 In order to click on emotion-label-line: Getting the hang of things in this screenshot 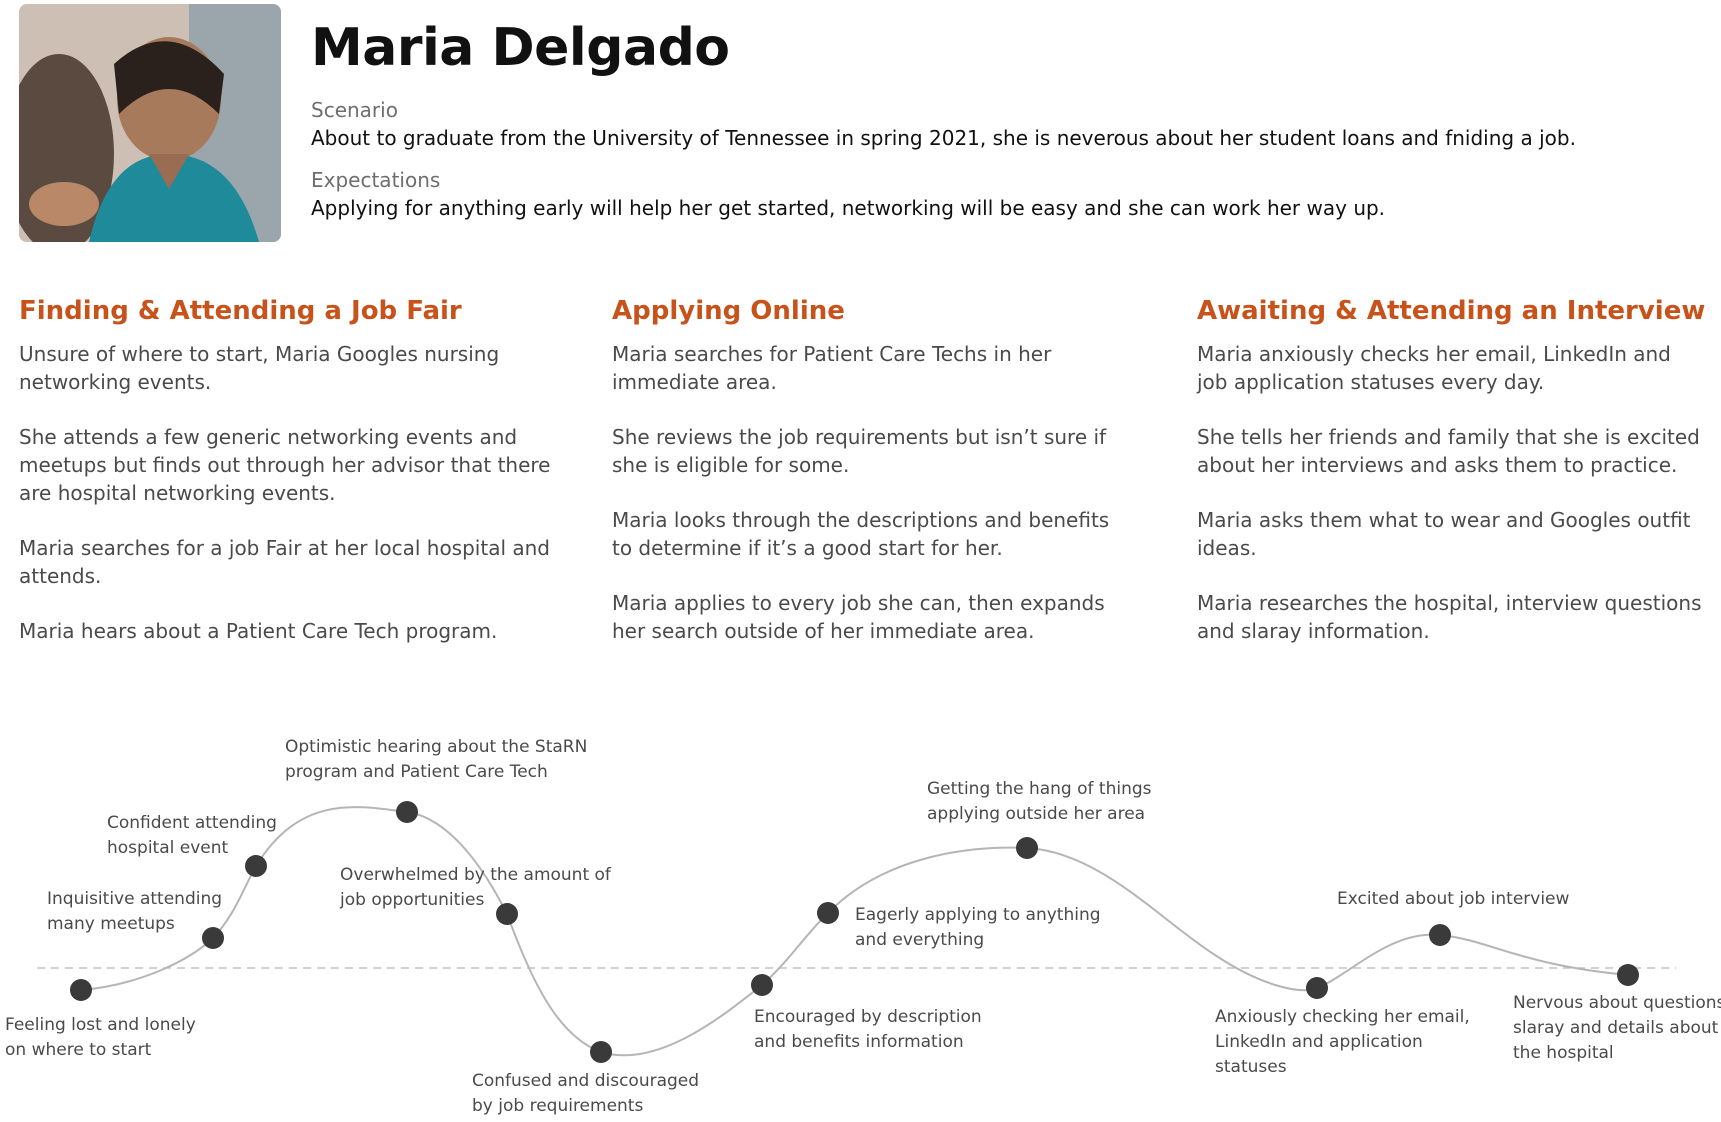, I will do `click(1039, 789)`.